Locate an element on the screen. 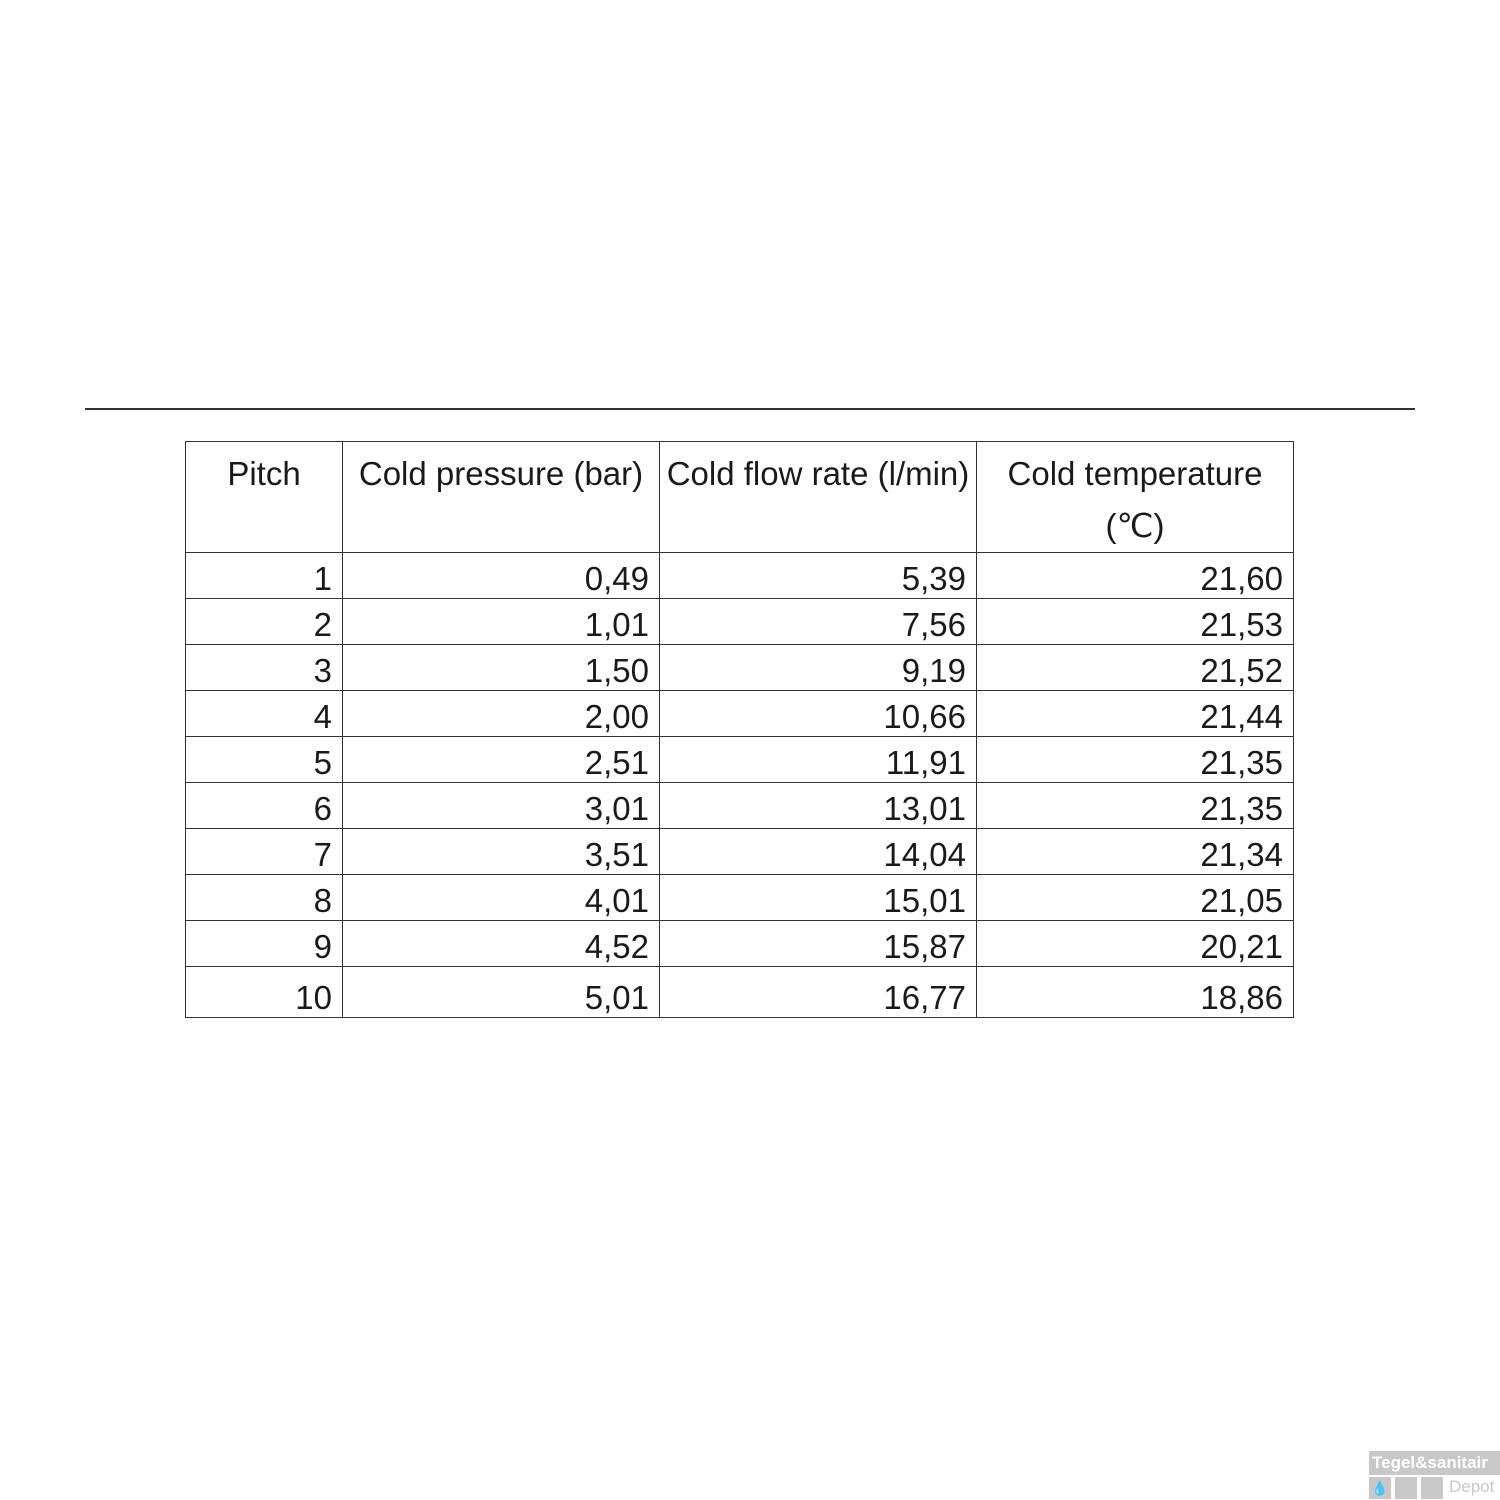  table-row: 5 2,51 11,91 21,35 is located at coordinates (739, 759).